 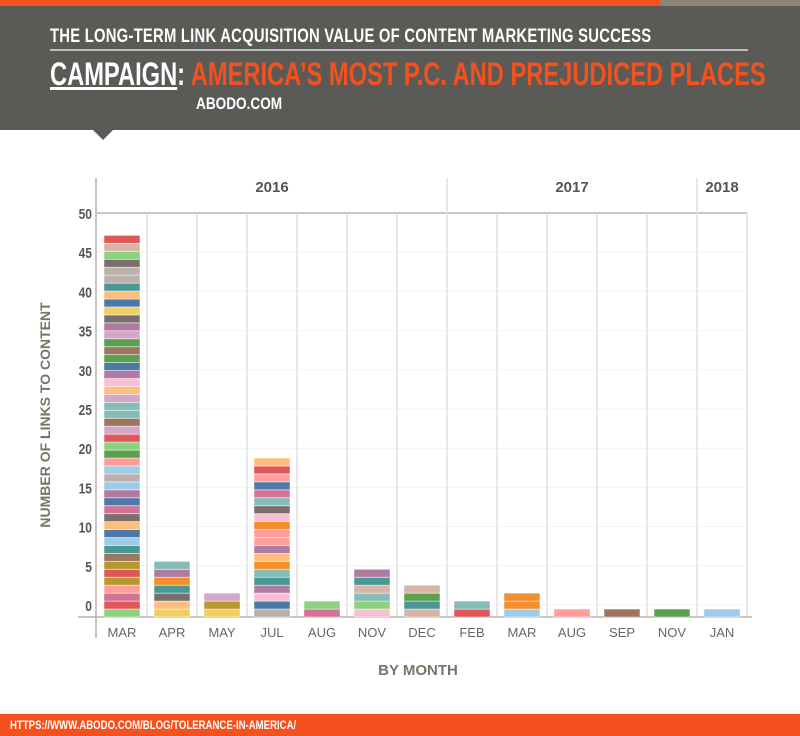 I want to click on y-tick-label: 40, so click(x=85, y=292).